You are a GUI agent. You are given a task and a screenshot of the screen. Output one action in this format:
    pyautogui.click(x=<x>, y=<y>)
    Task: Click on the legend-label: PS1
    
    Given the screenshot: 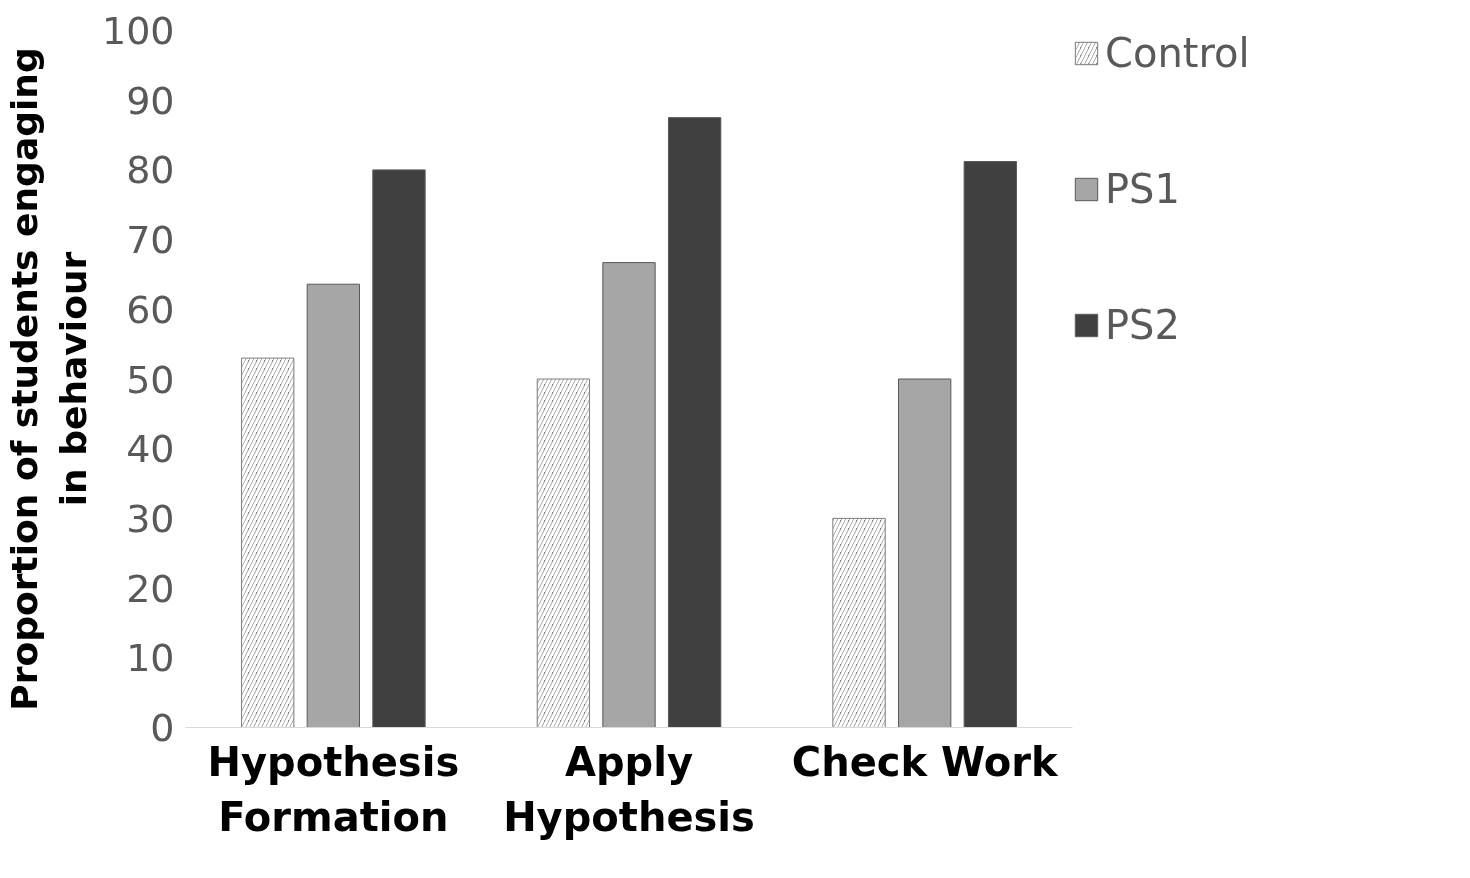 What is the action you would take?
    pyautogui.click(x=1142, y=189)
    